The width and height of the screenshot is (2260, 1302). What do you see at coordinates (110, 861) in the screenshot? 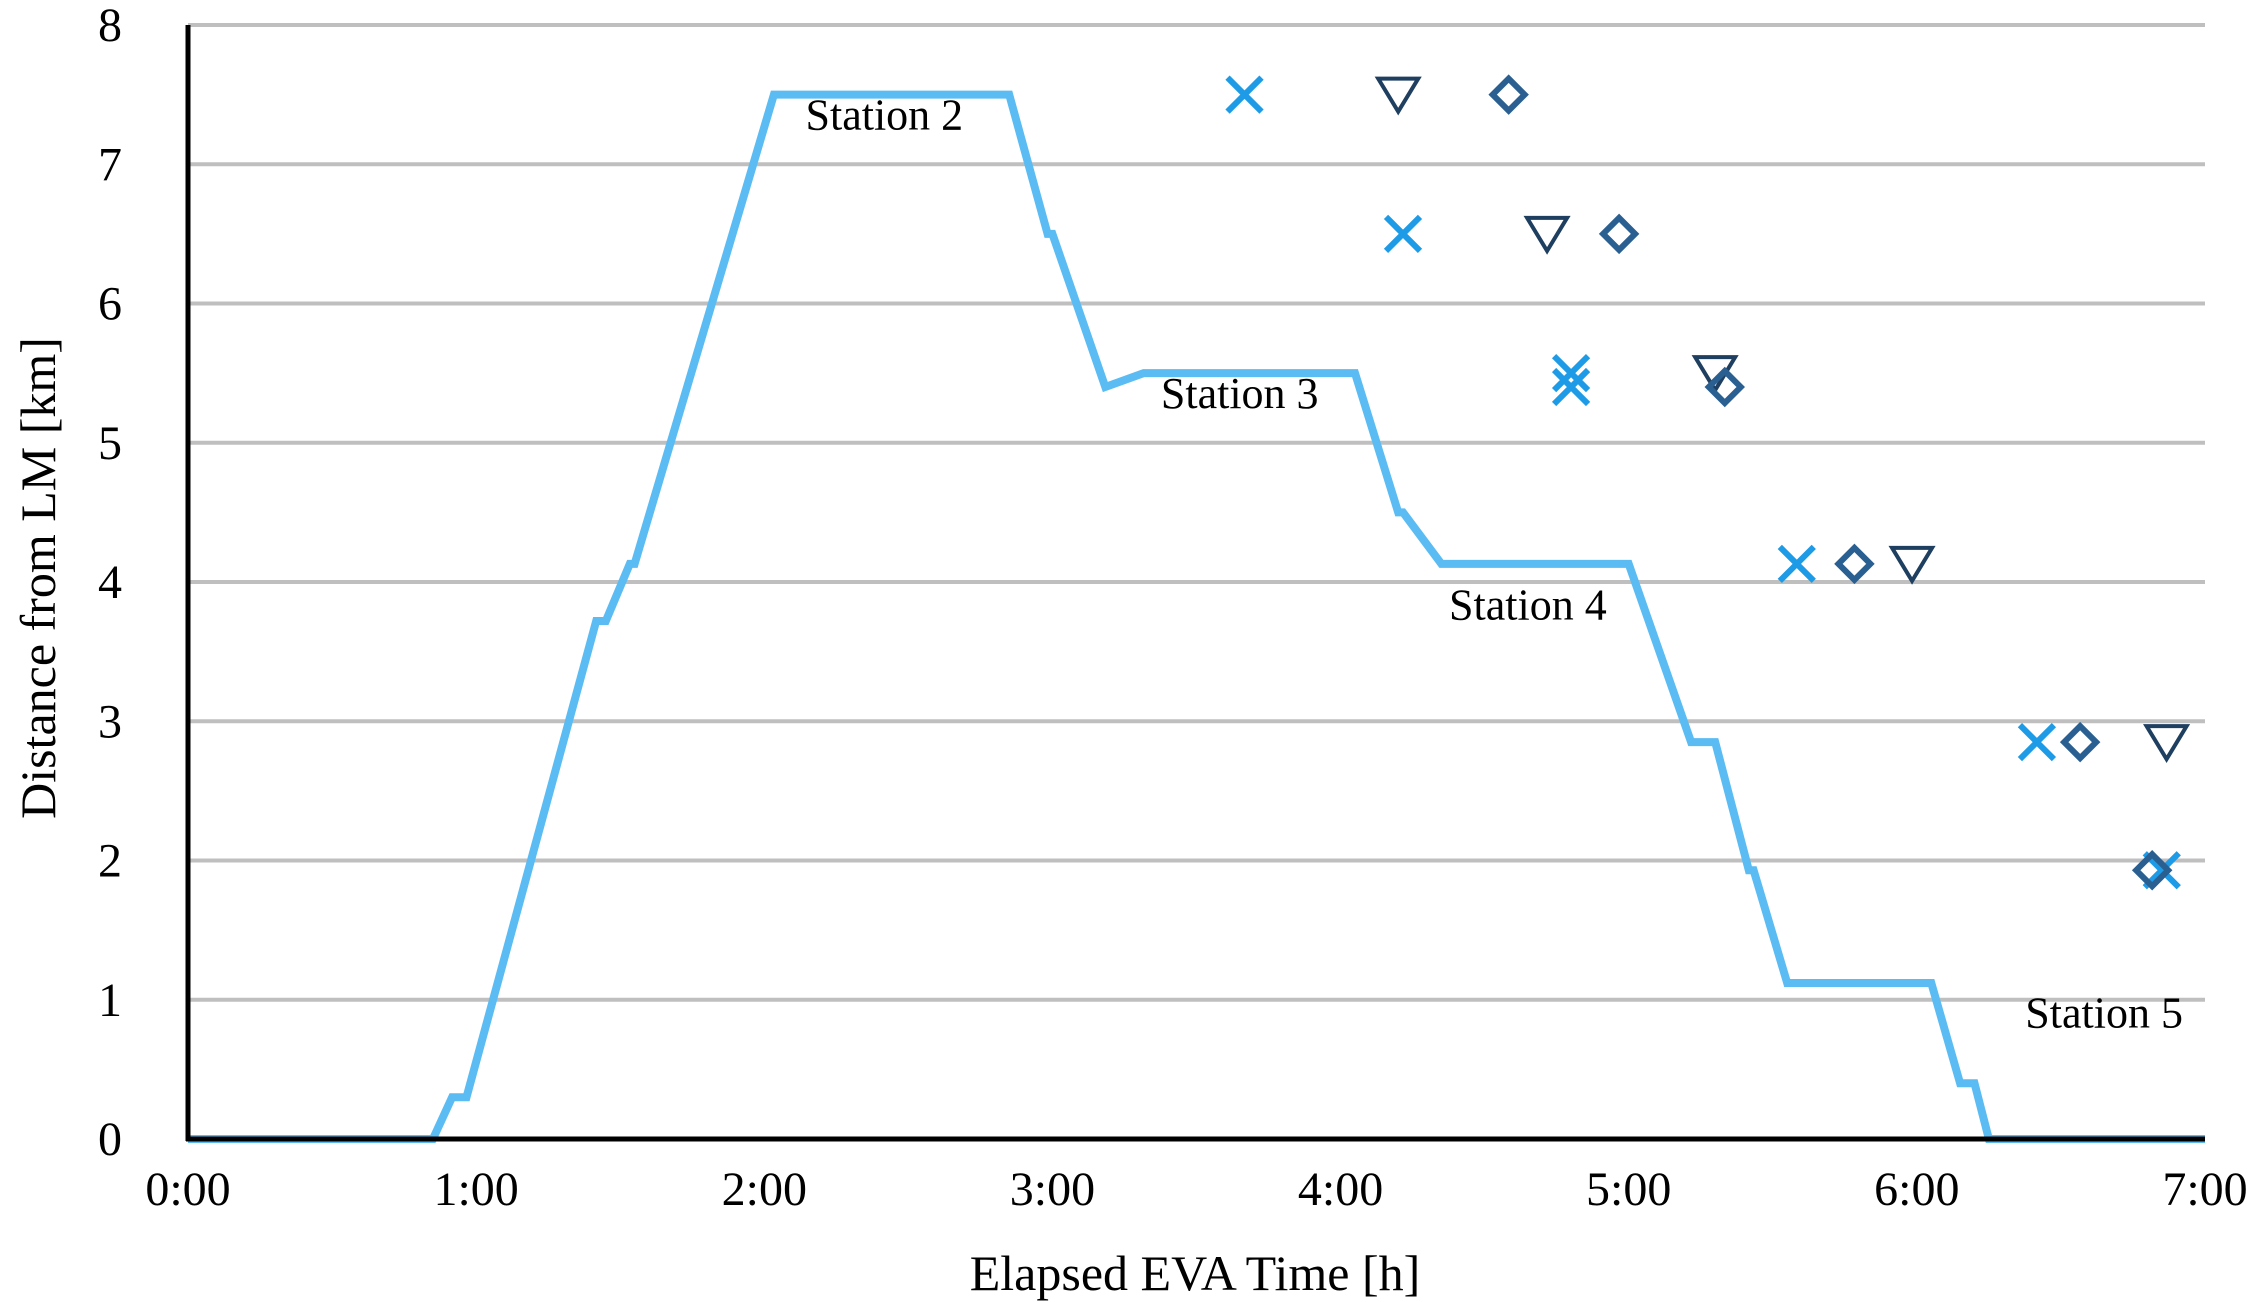
I see `y-tick-label: 2` at bounding box center [110, 861].